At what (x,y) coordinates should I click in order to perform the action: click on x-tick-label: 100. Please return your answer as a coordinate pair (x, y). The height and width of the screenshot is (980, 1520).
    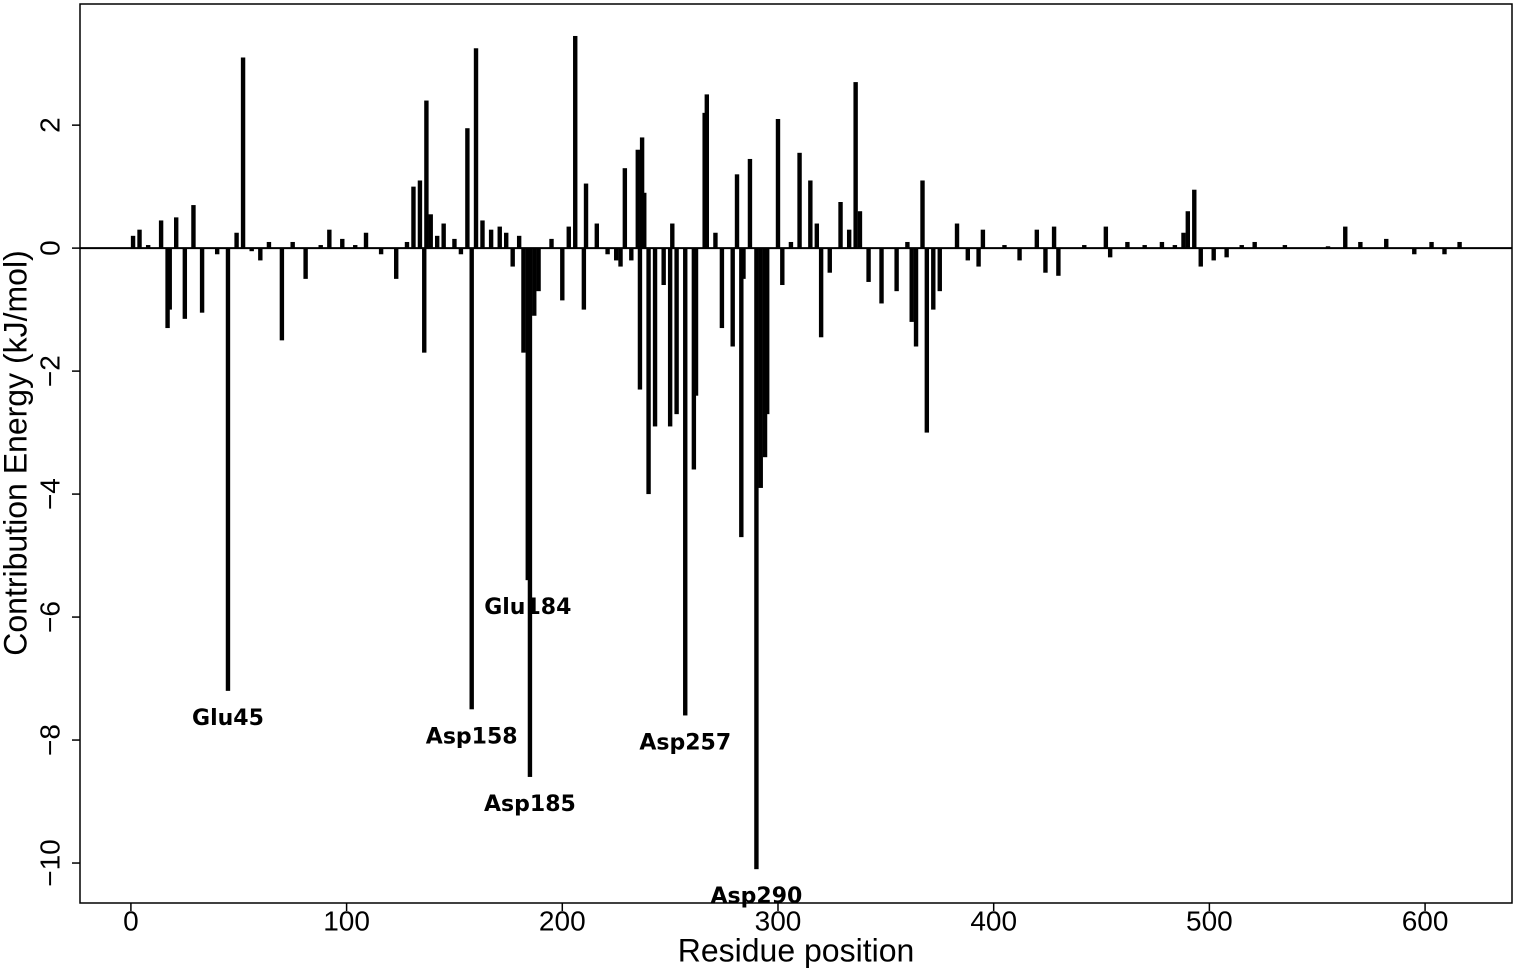
    Looking at the image, I should click on (346, 920).